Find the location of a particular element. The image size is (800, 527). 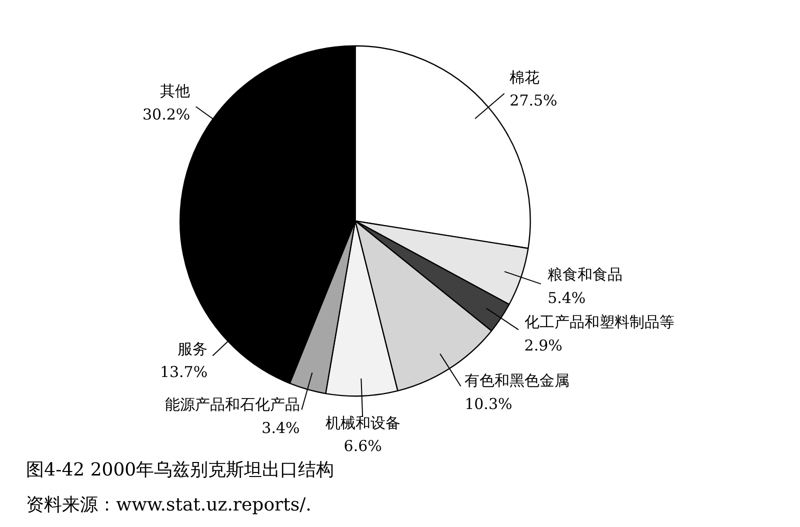

data-label: 2.9% is located at coordinates (543, 345).